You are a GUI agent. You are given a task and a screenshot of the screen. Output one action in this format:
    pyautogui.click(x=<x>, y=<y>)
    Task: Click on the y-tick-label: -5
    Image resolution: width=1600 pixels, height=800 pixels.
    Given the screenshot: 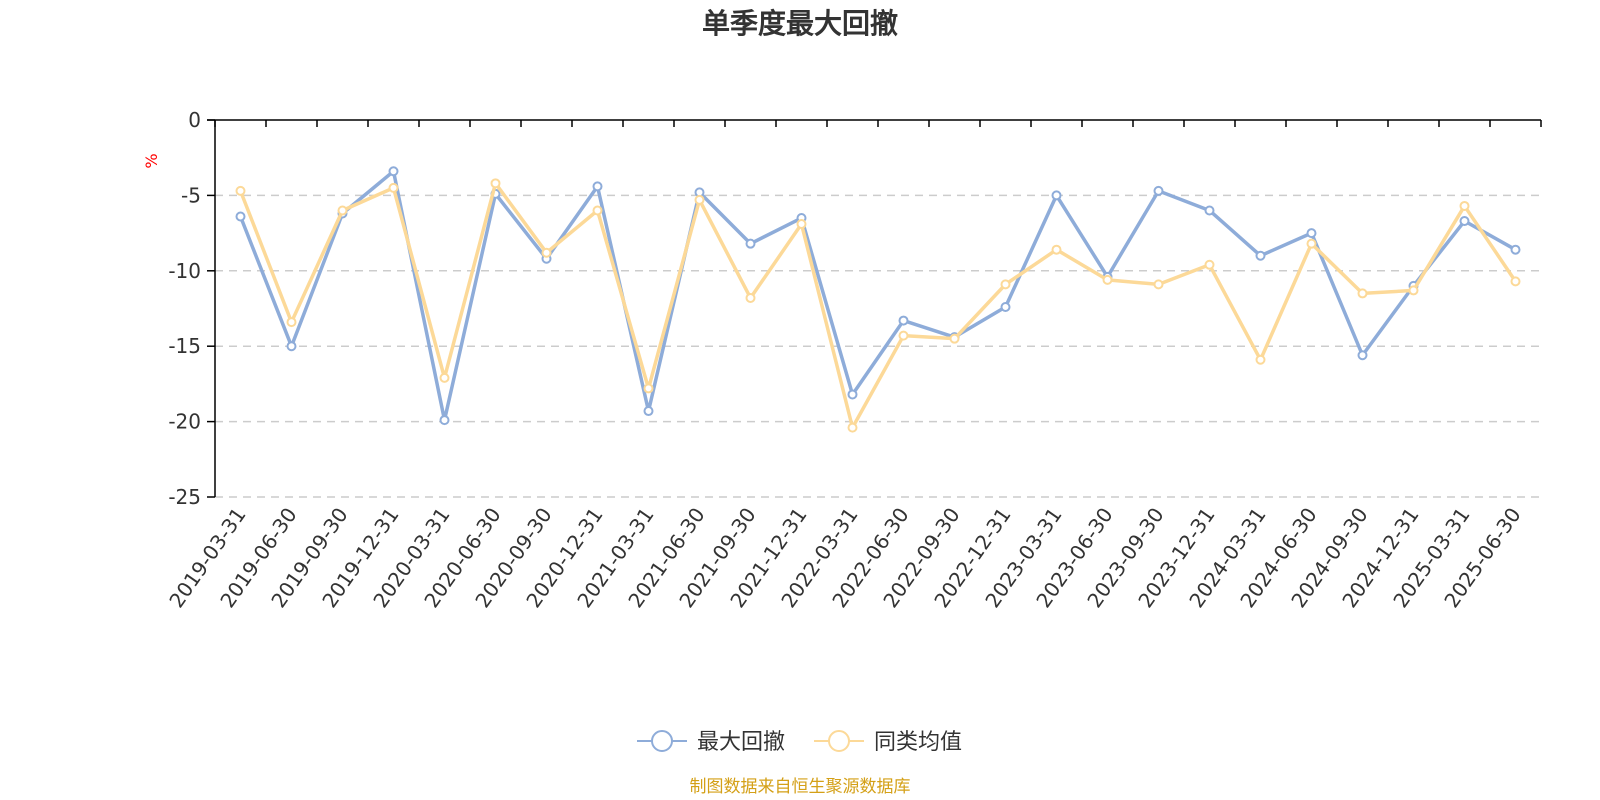 What is the action you would take?
    pyautogui.click(x=191, y=195)
    